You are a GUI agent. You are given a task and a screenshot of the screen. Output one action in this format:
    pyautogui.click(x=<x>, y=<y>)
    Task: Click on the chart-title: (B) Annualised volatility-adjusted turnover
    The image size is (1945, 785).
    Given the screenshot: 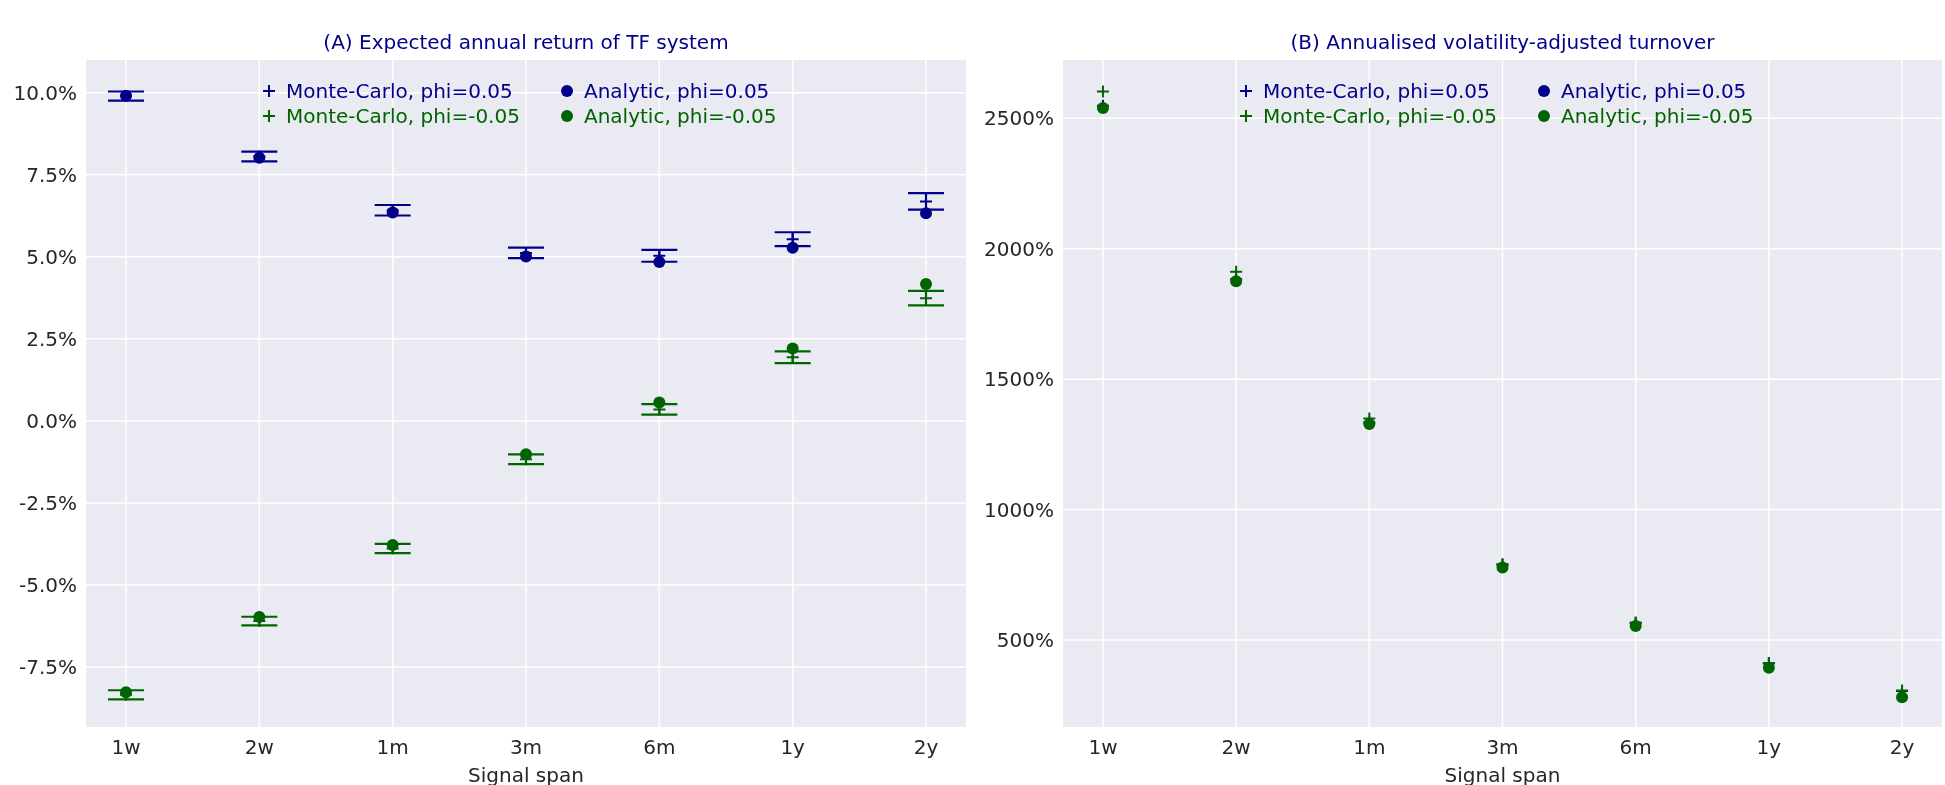 What is the action you would take?
    pyautogui.click(x=1503, y=42)
    